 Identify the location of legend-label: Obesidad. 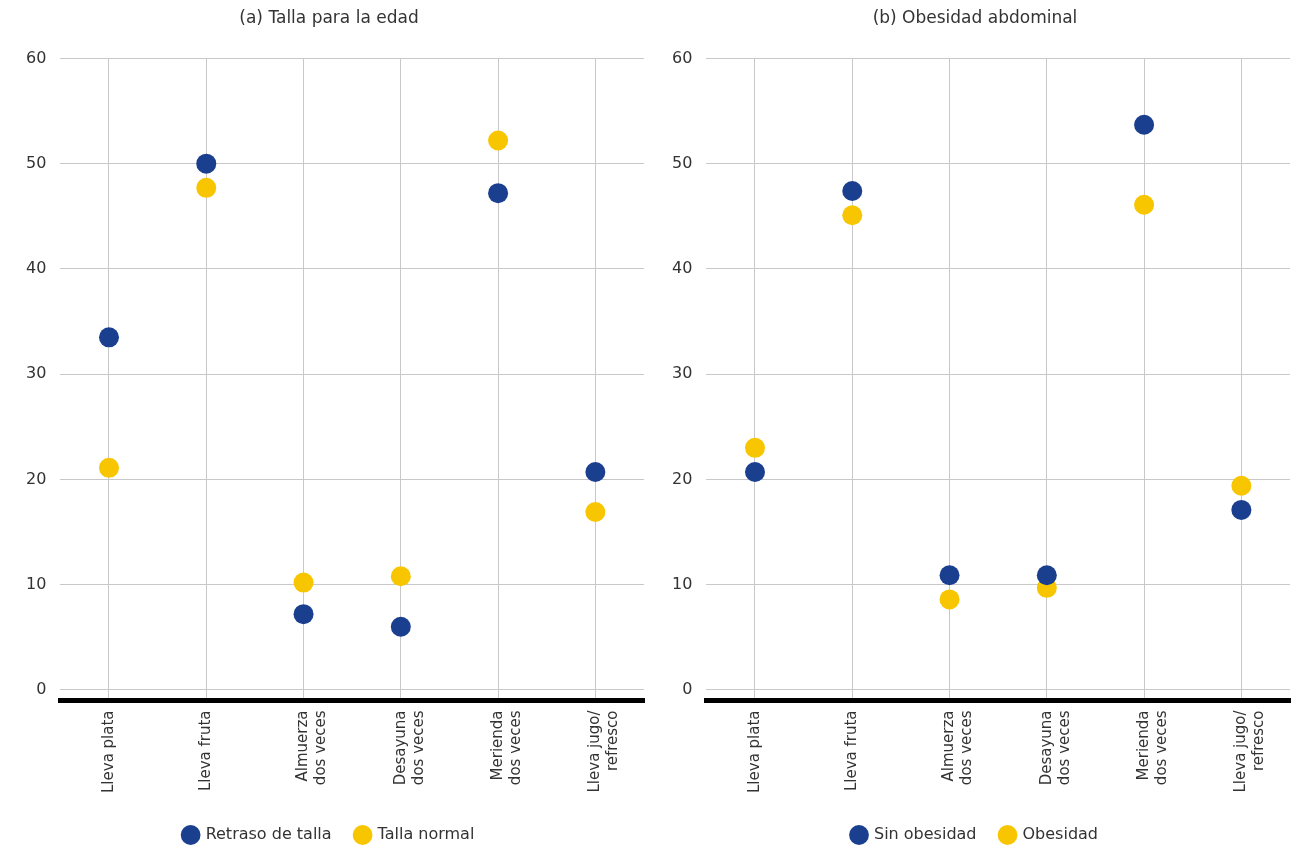
(1060, 834).